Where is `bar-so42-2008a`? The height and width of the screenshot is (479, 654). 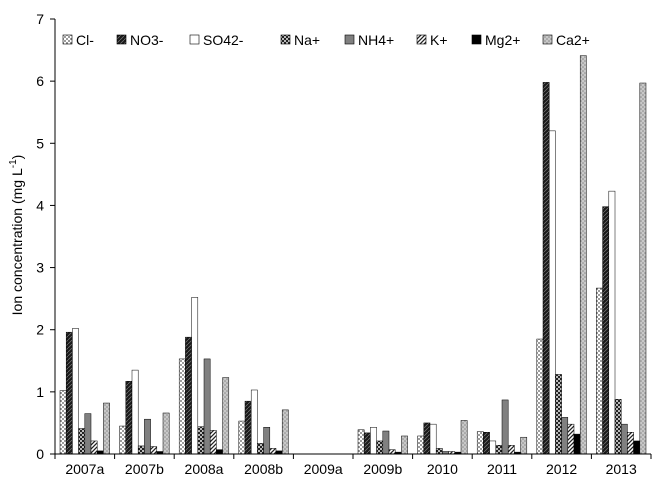
bar-so42-2008a is located at coordinates (195, 376).